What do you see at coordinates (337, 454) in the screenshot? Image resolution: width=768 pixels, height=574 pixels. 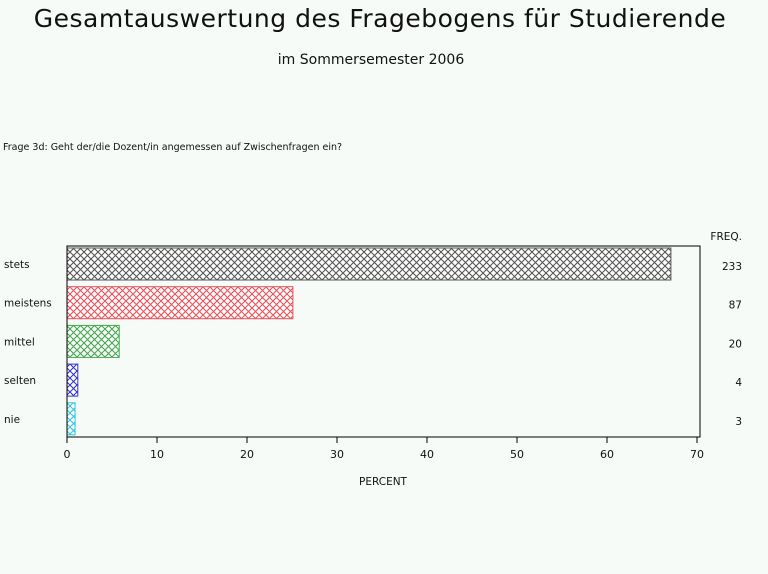 I see `x-tick-label: 30` at bounding box center [337, 454].